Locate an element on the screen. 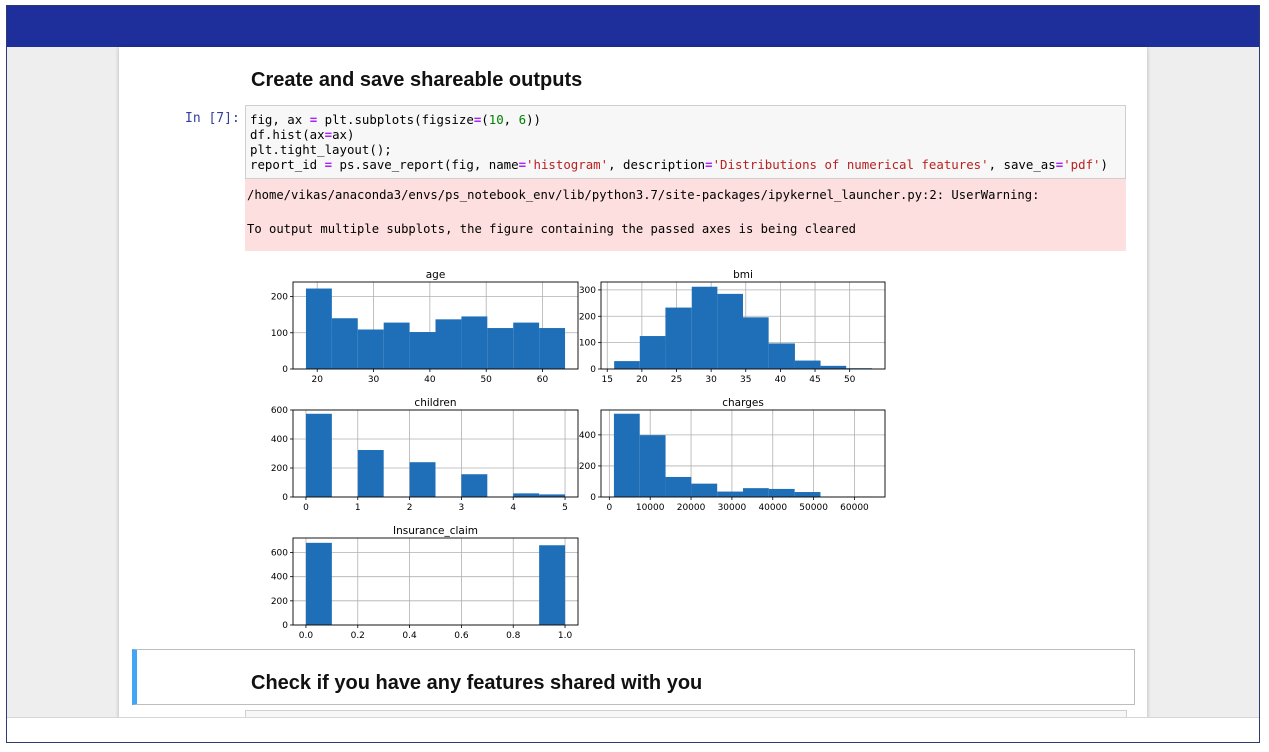 The height and width of the screenshot is (752, 1269). x-tick-label: 30000 is located at coordinates (732, 508).